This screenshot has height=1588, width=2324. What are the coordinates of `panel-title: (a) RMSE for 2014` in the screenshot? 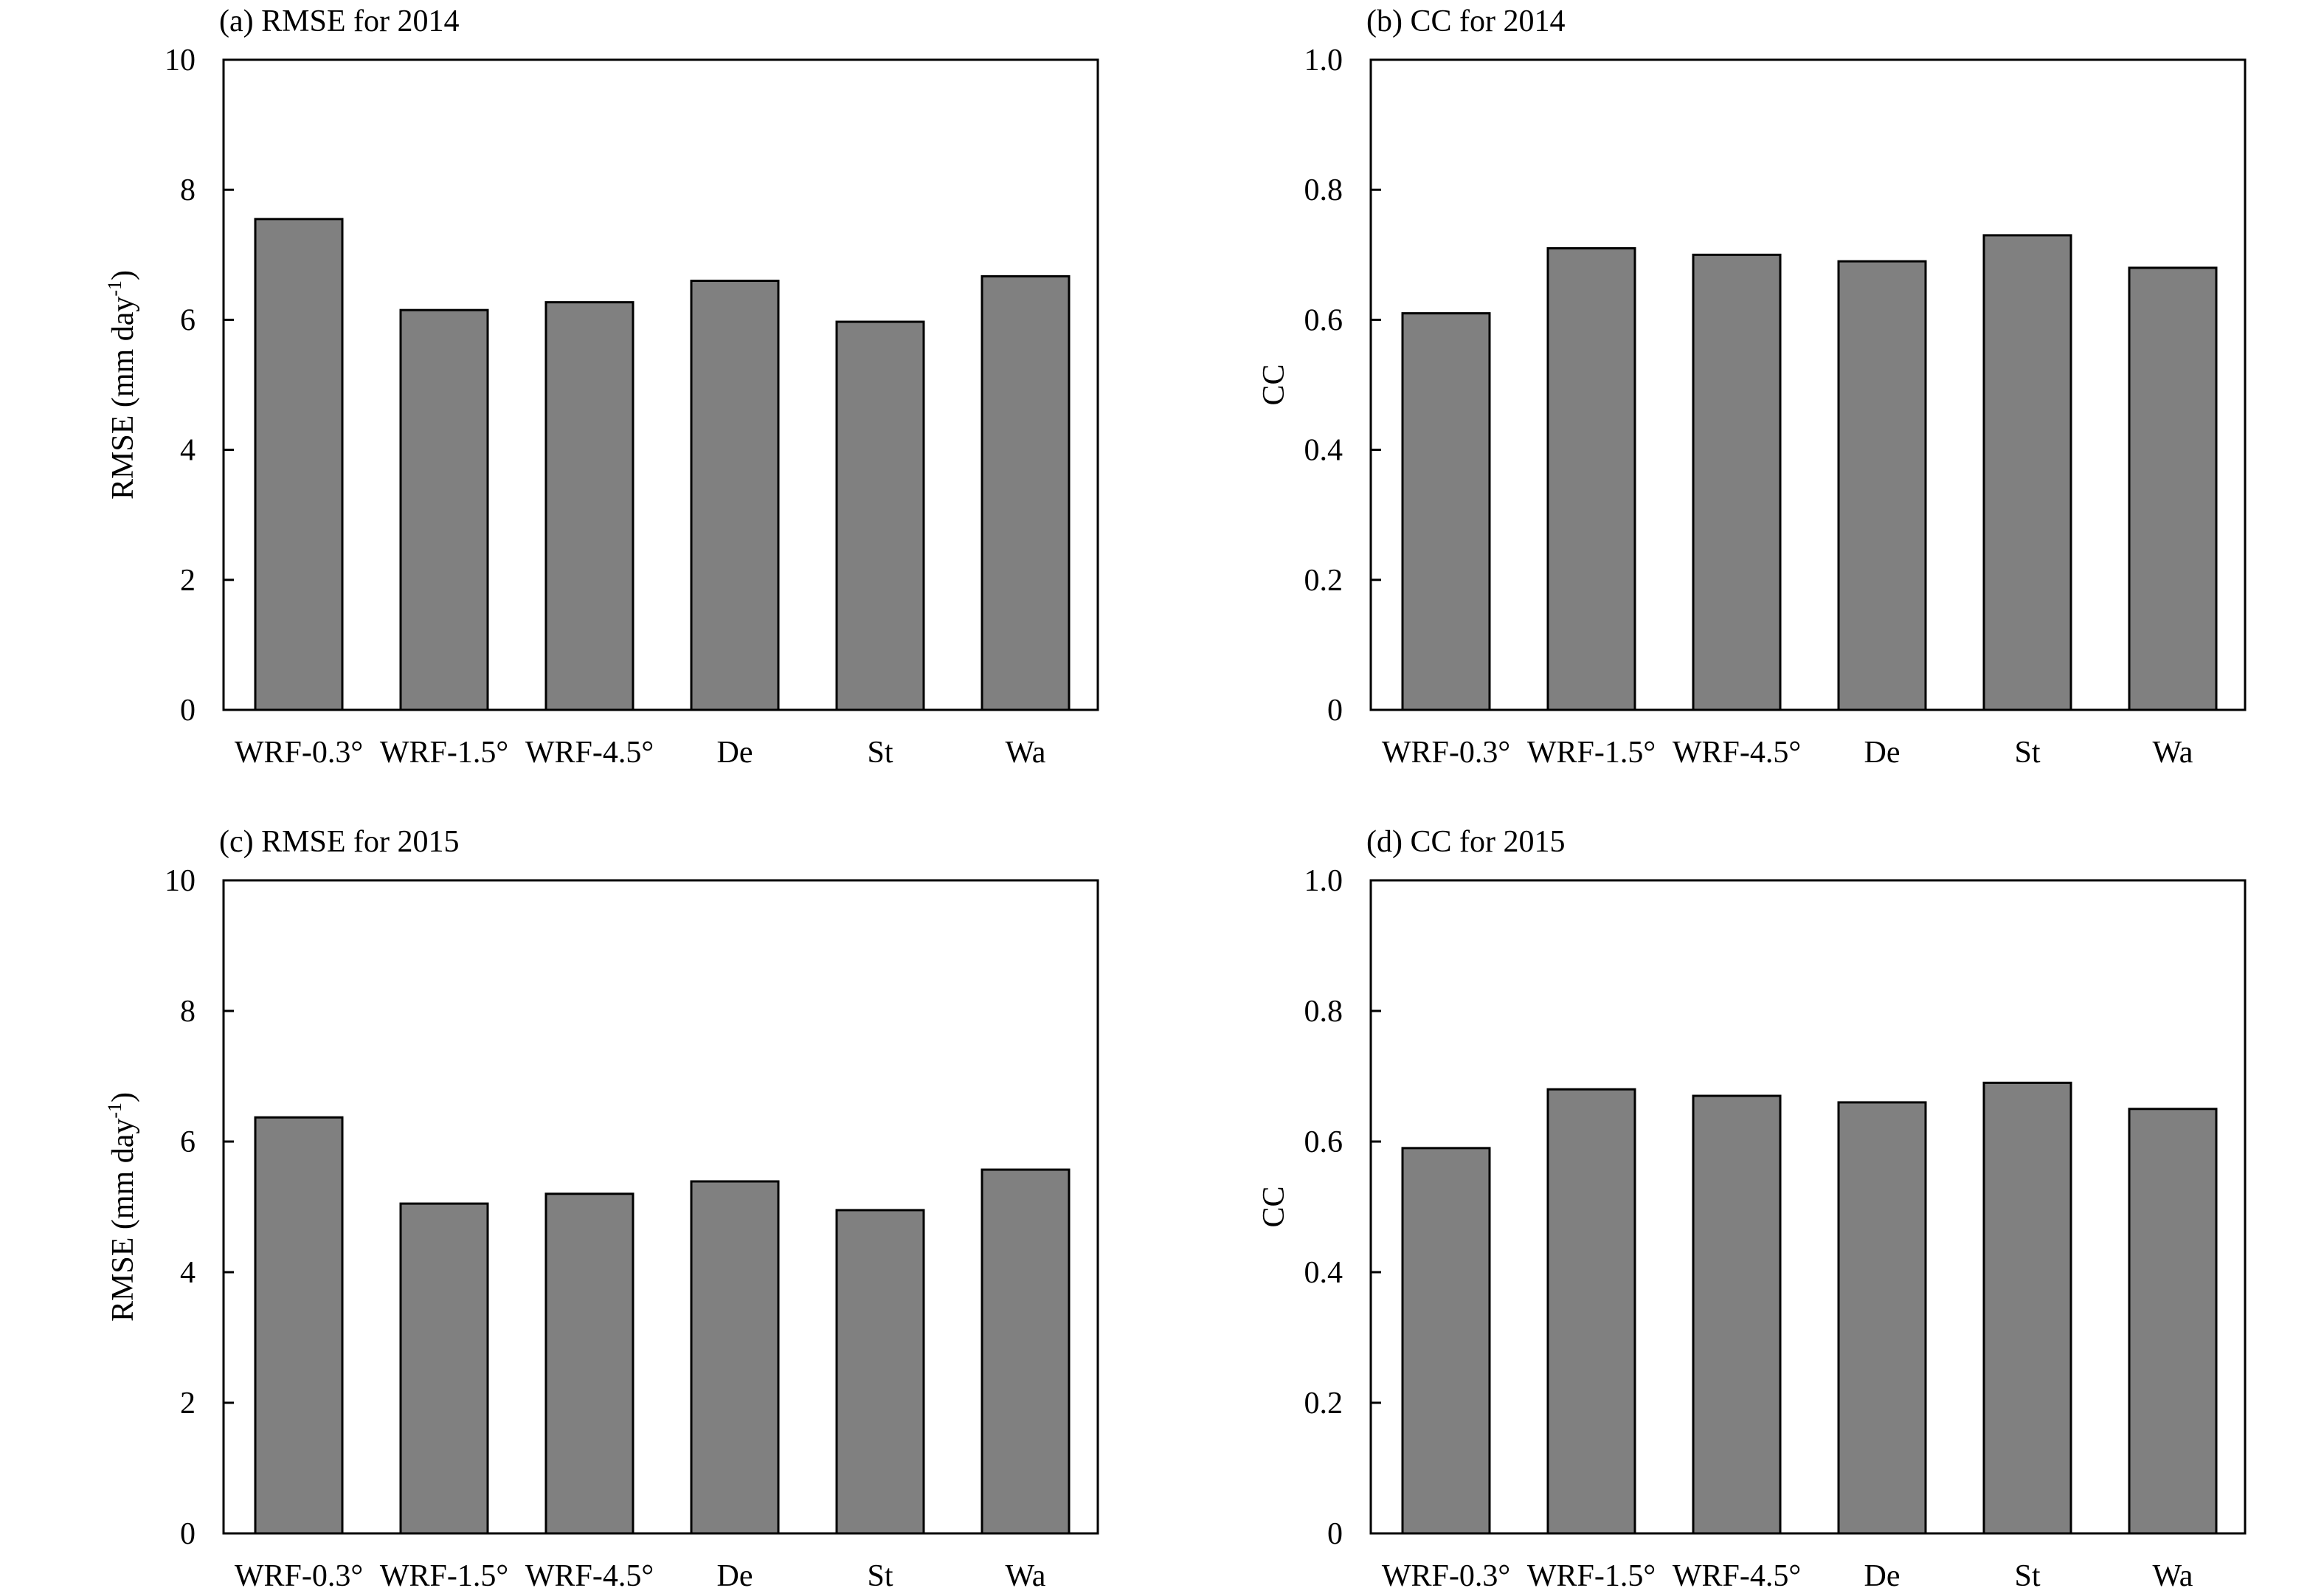 It's located at (339, 21).